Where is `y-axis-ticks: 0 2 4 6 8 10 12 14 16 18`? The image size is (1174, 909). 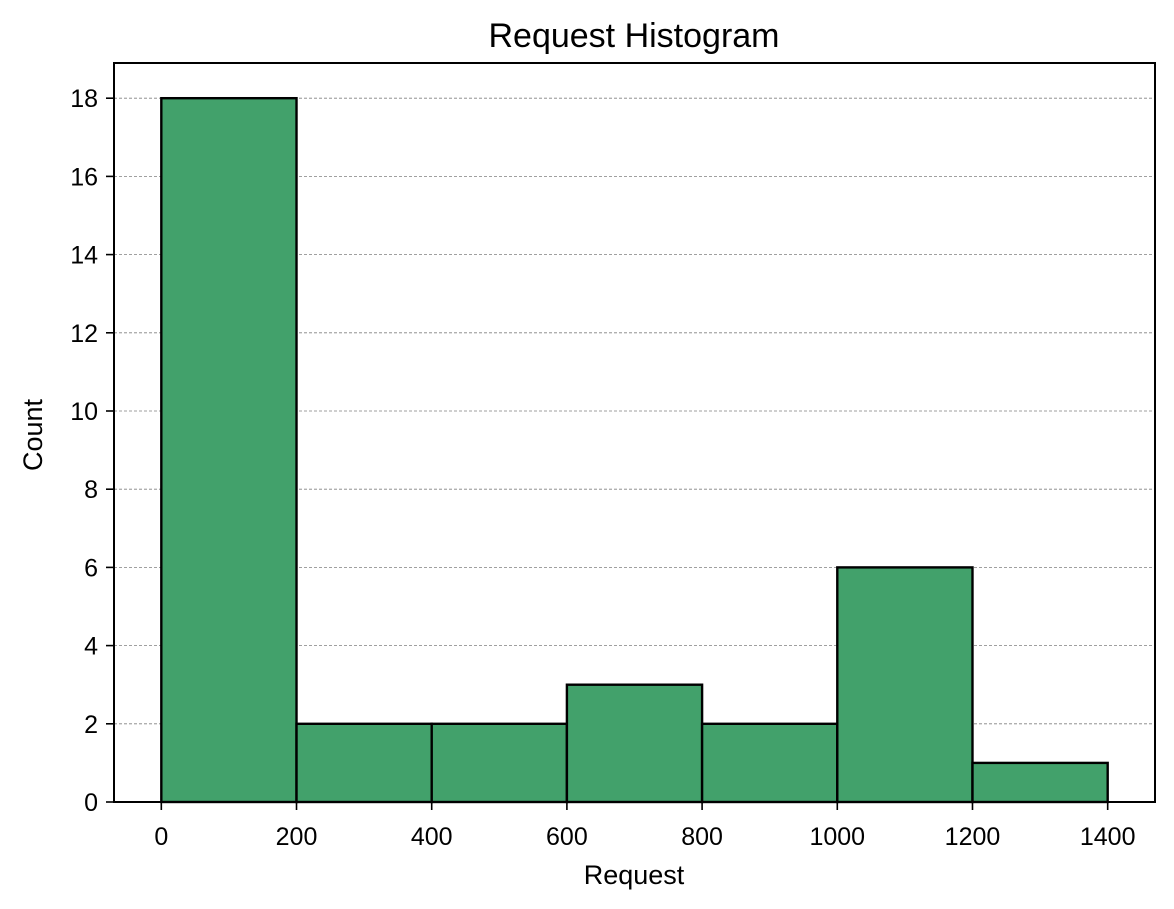
y-axis-ticks: 0 2 4 6 8 10 12 14 16 18 is located at coordinates (92, 451).